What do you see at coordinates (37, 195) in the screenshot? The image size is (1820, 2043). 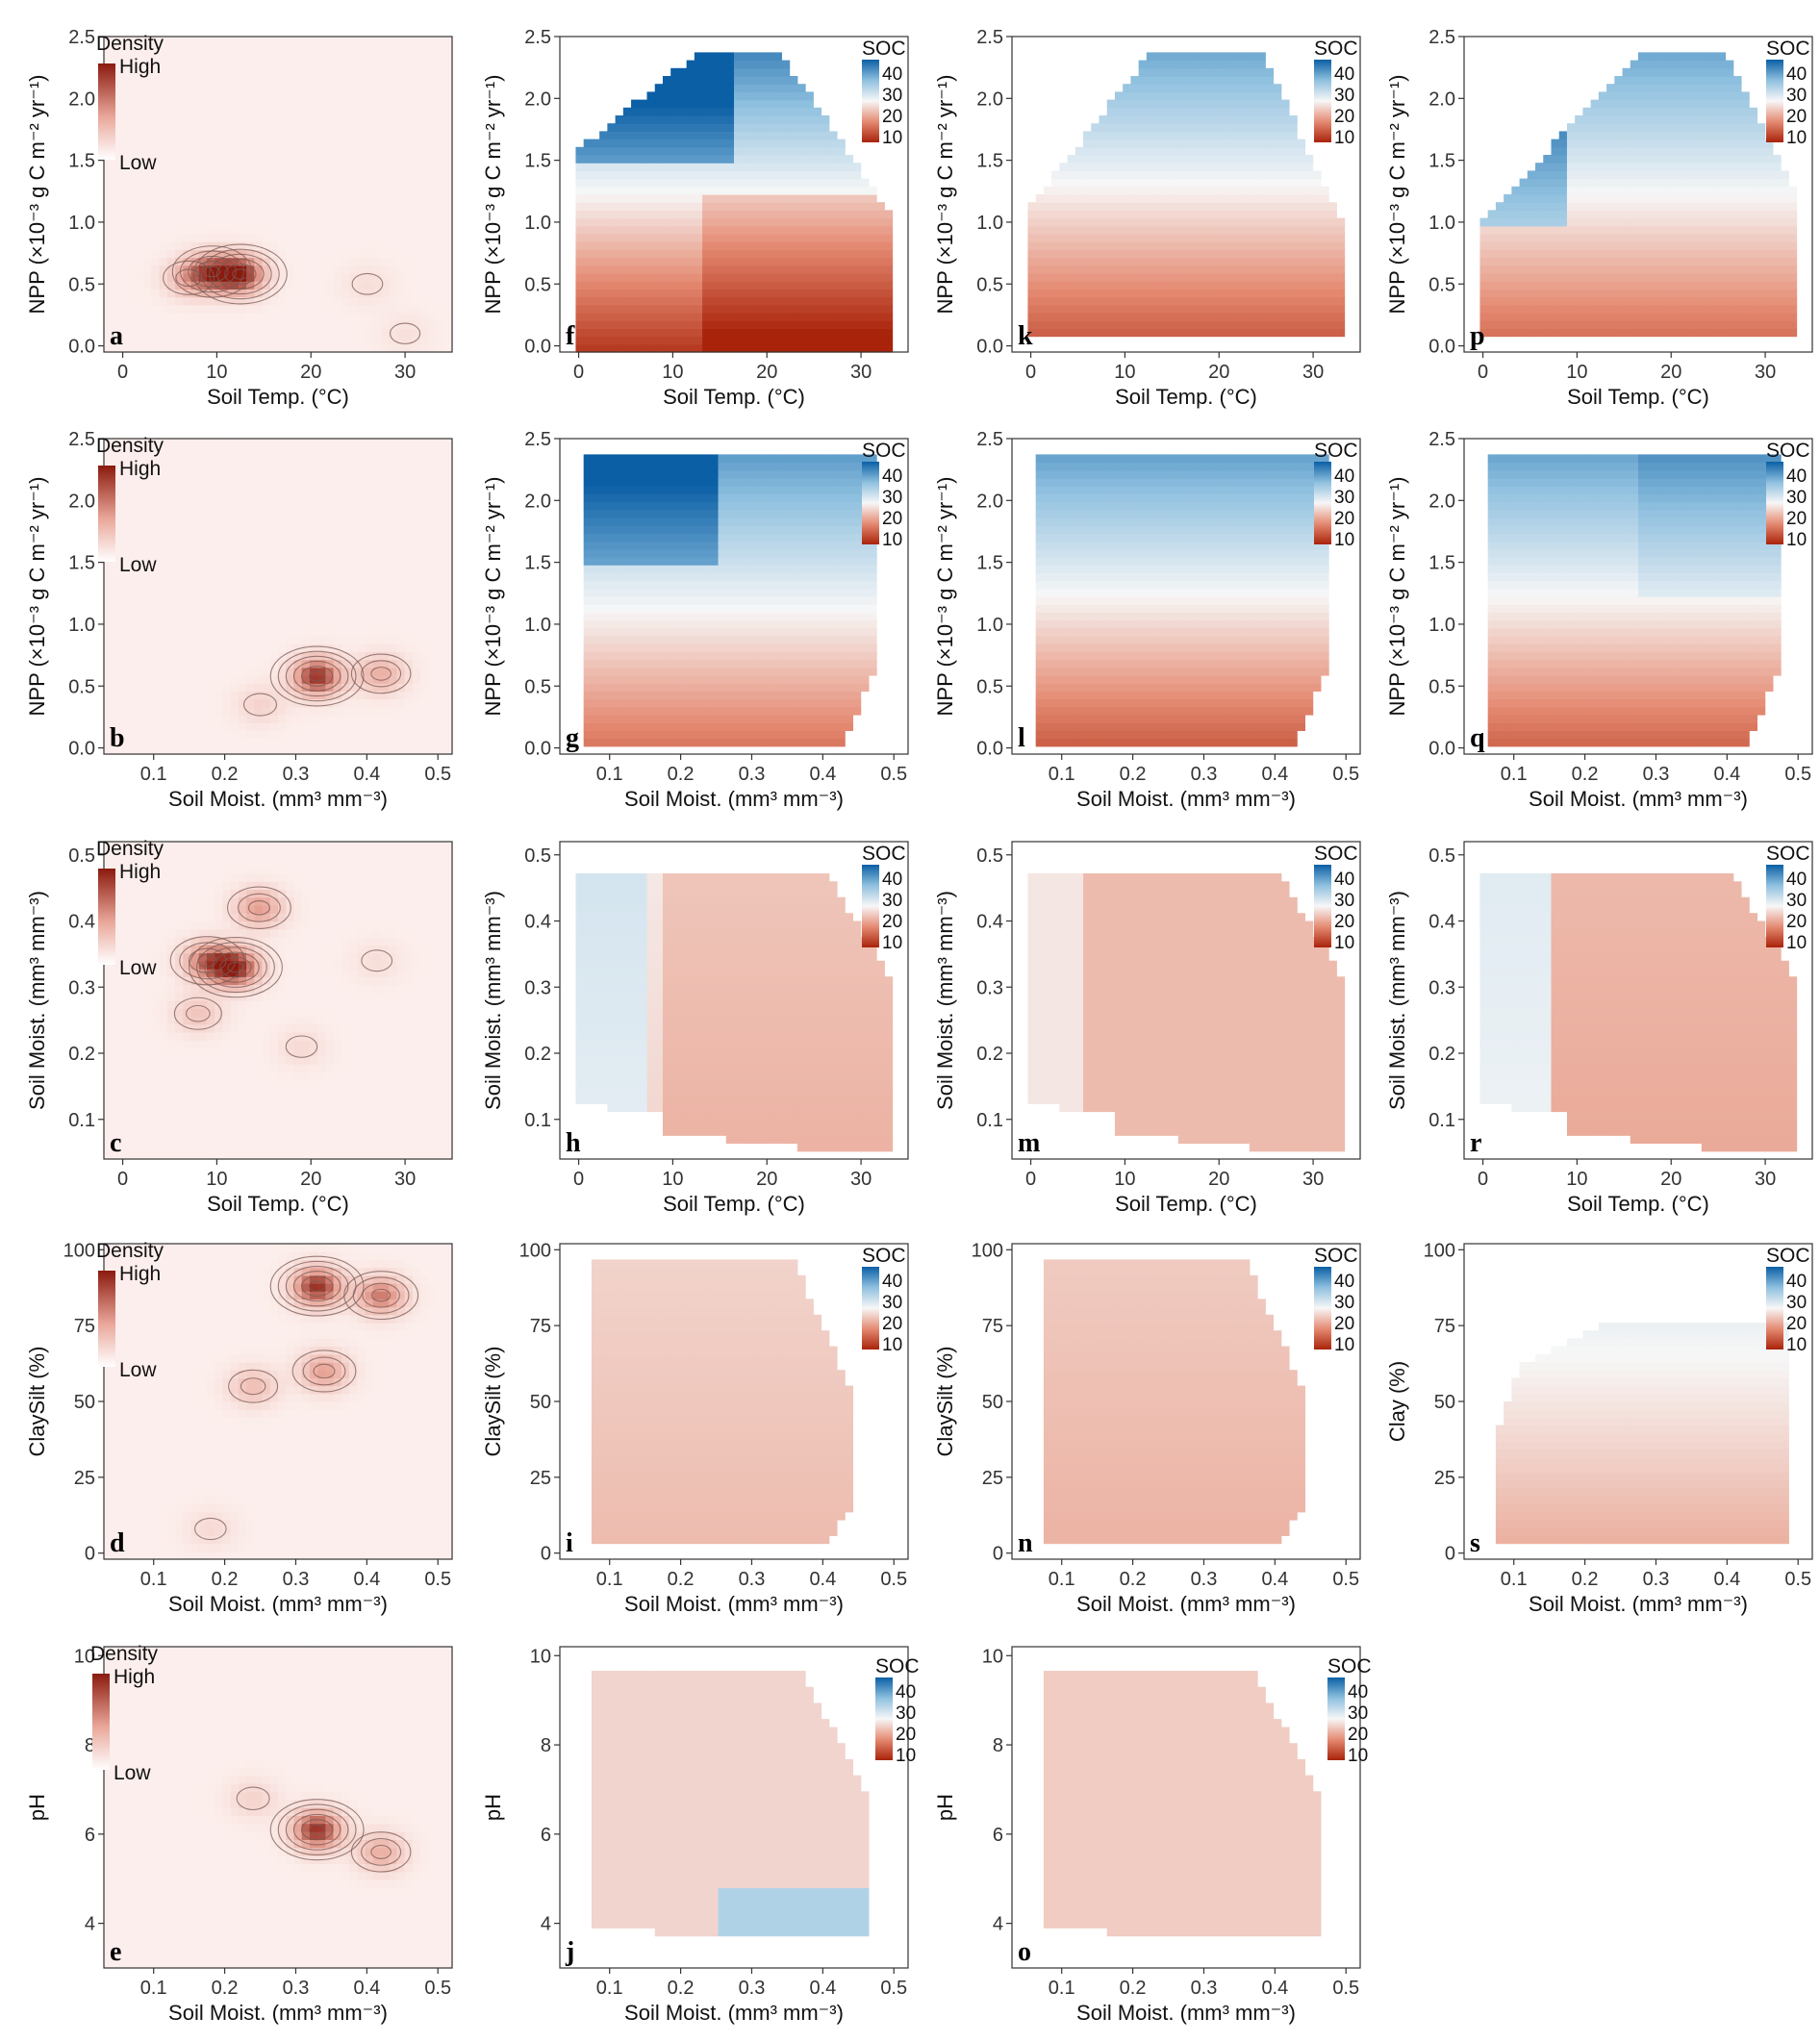 I see `y-axis-label: NPP (×10⁻³ g C m⁻² yr⁻¹)` at bounding box center [37, 195].